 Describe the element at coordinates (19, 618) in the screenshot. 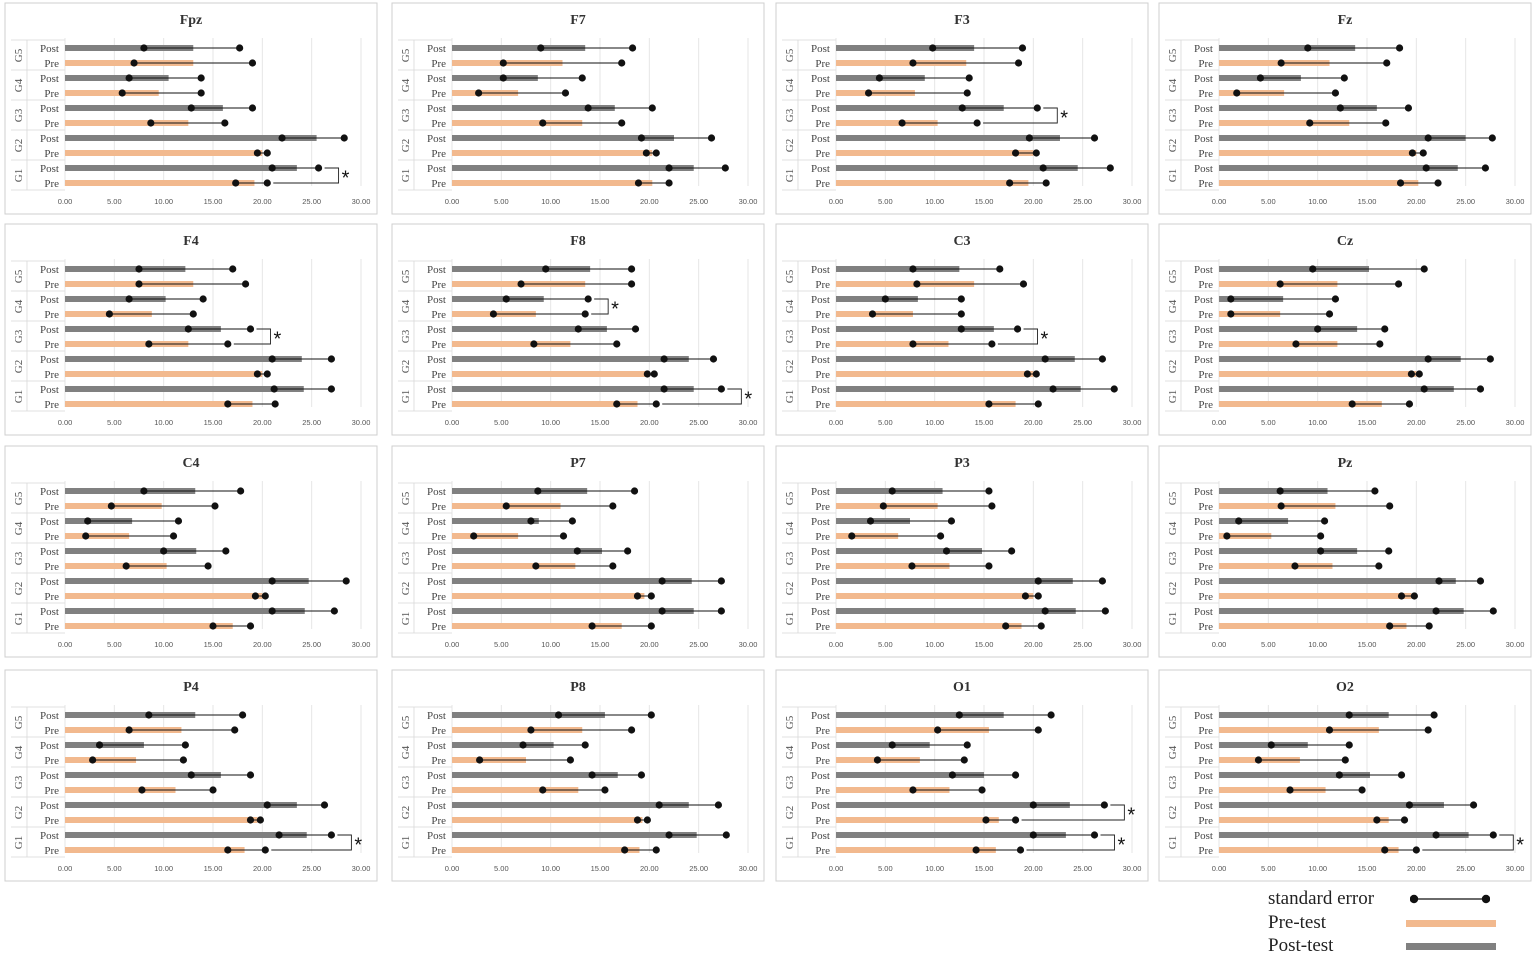

I see `group-label: G1` at that location.